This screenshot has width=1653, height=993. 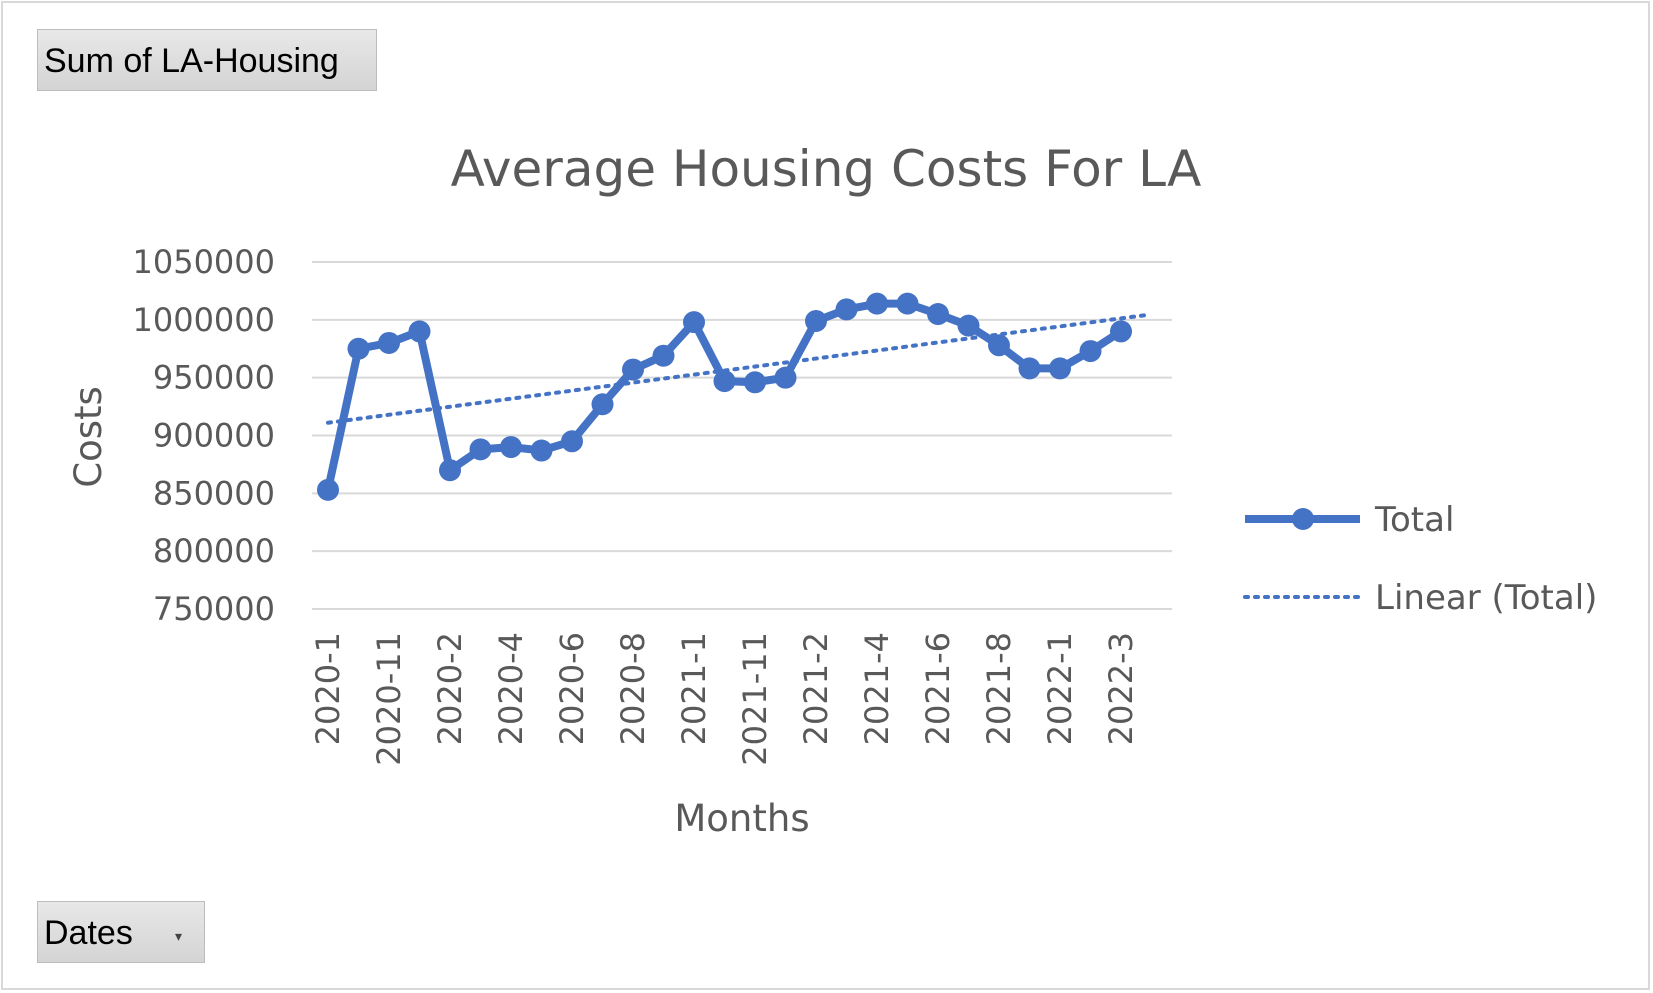 I want to click on x-tick-label-5: 2020-8, so click(x=633, y=688).